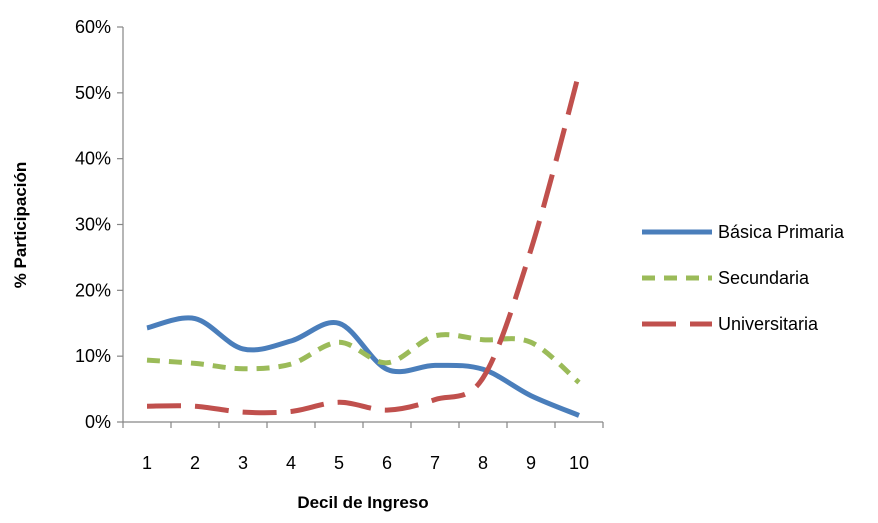  I want to click on x-tick-label: 9, so click(531, 463).